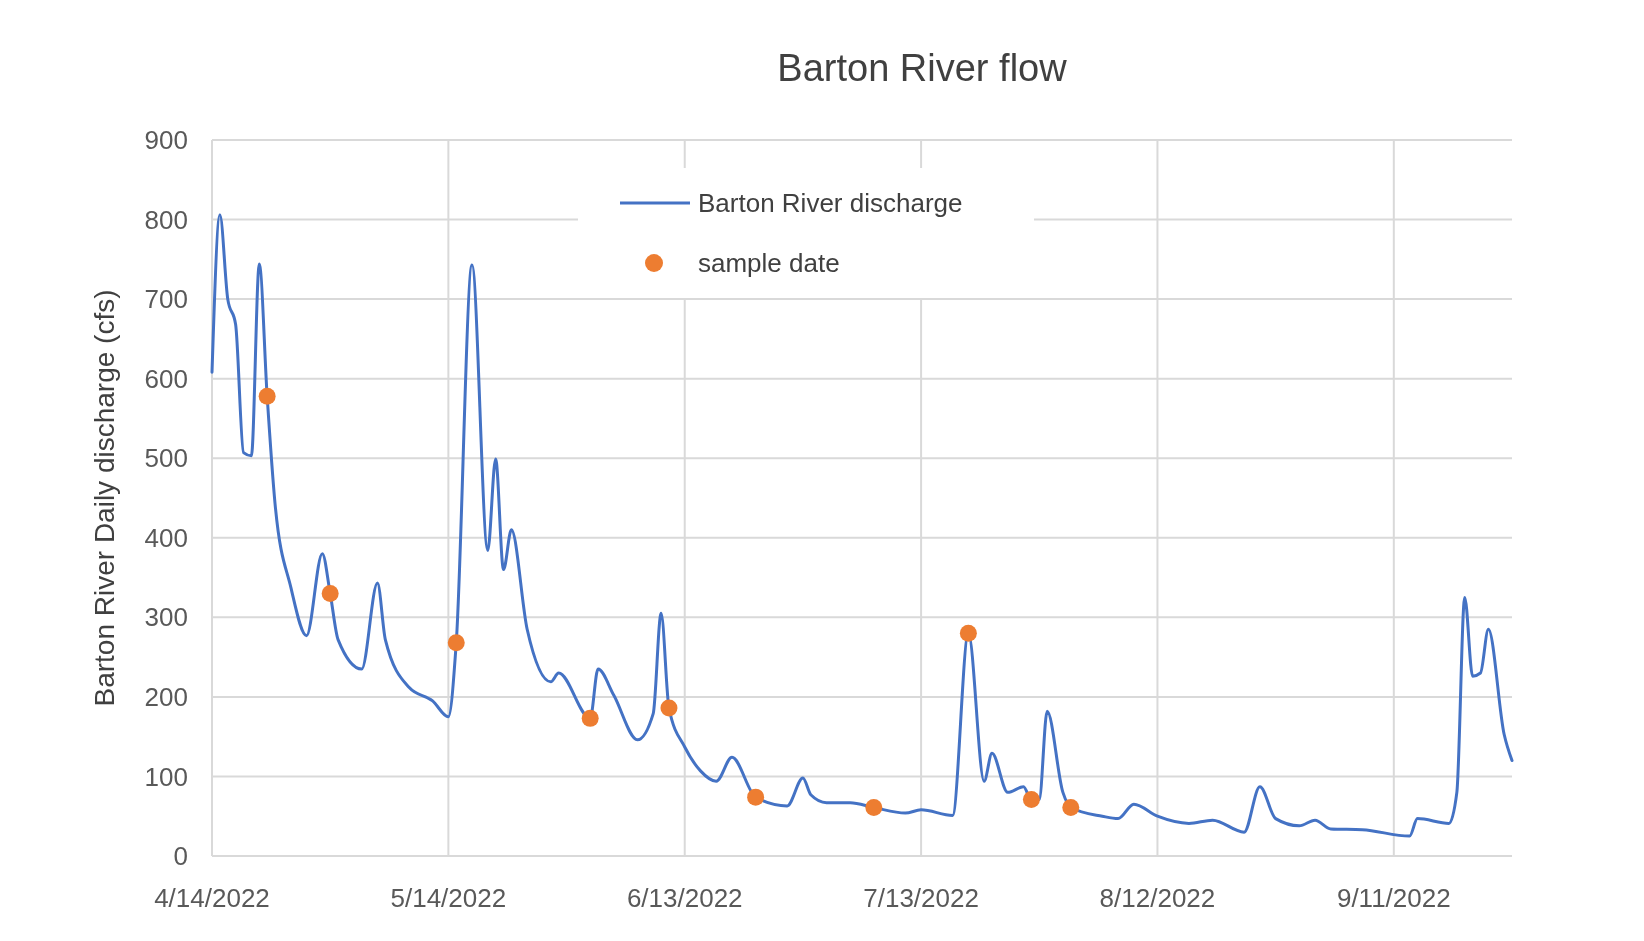 The height and width of the screenshot is (941, 1644). I want to click on y-tick-label: 200, so click(166, 696).